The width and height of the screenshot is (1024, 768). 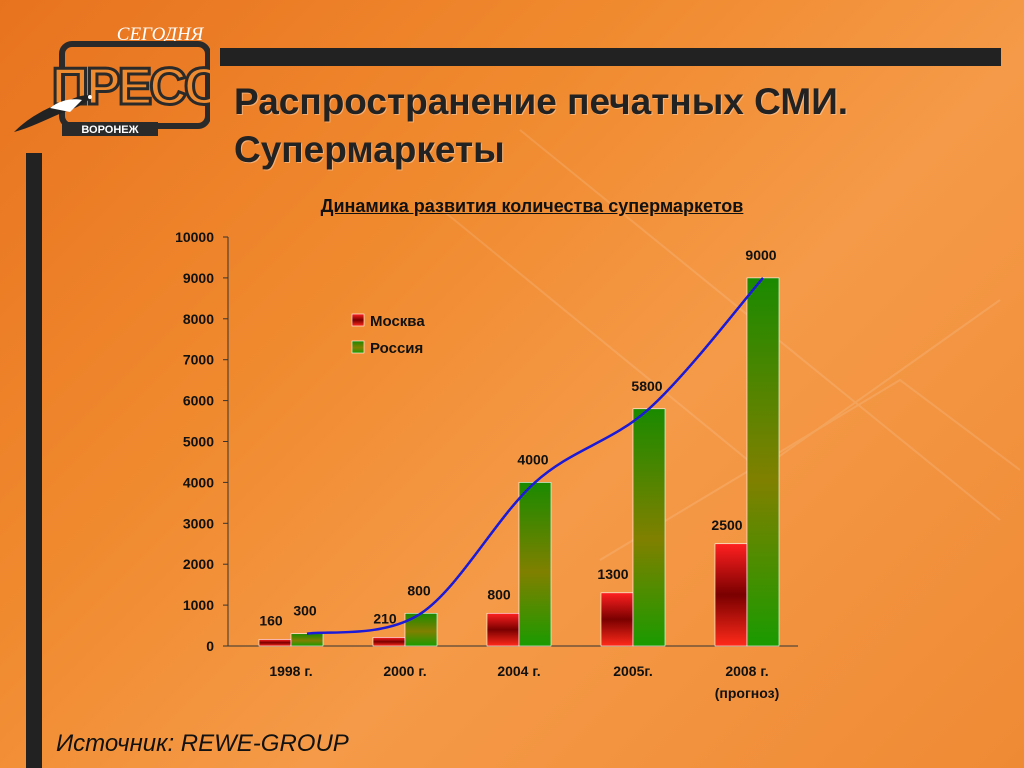 I want to click on x-tick-label: 1998 г., so click(x=290, y=671).